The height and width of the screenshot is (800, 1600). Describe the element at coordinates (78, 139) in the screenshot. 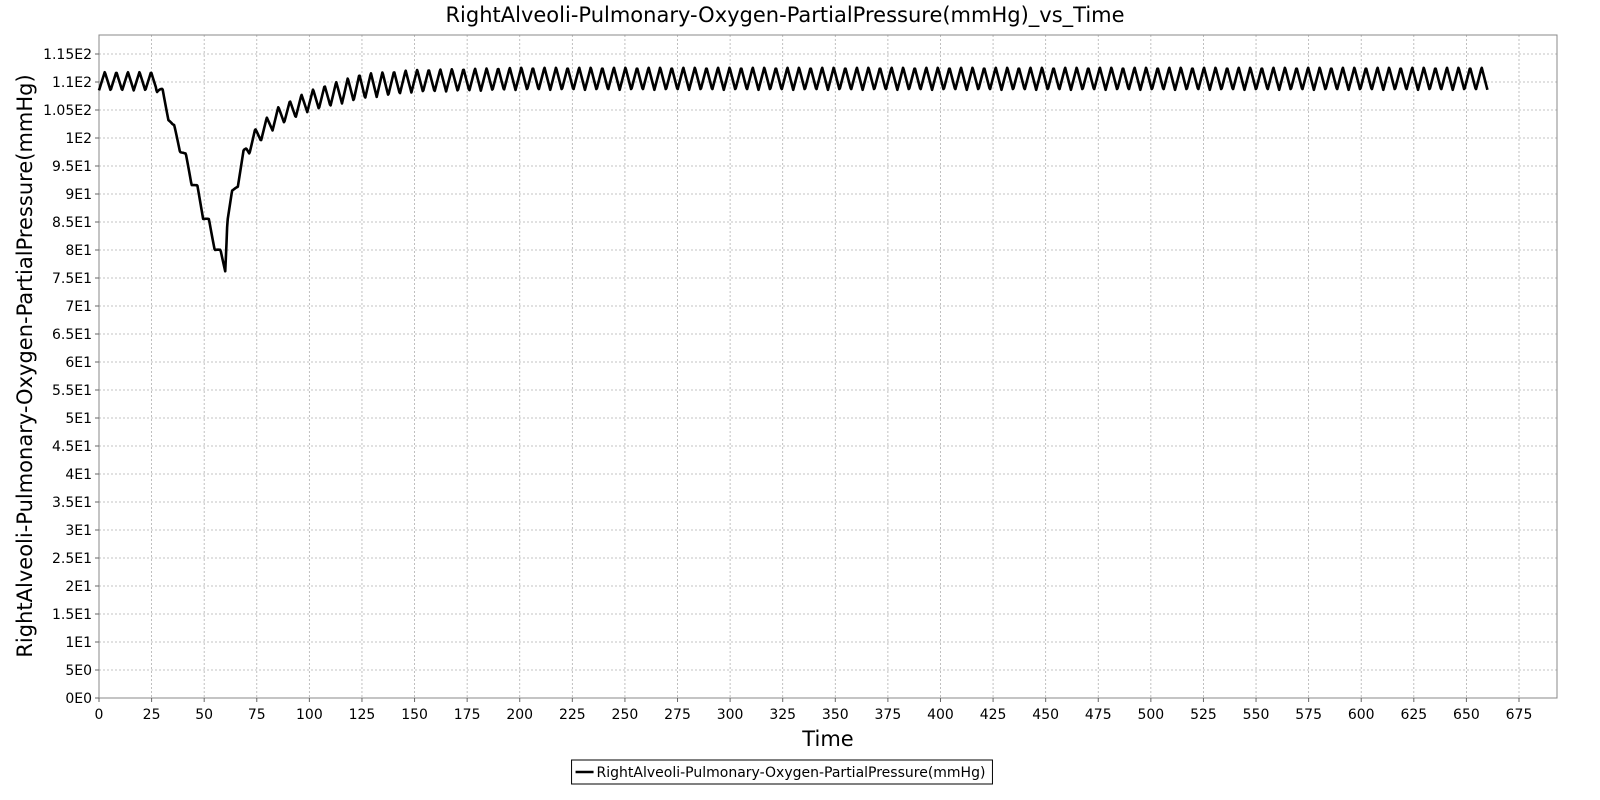

I see `y-tick-label: 1E2` at that location.